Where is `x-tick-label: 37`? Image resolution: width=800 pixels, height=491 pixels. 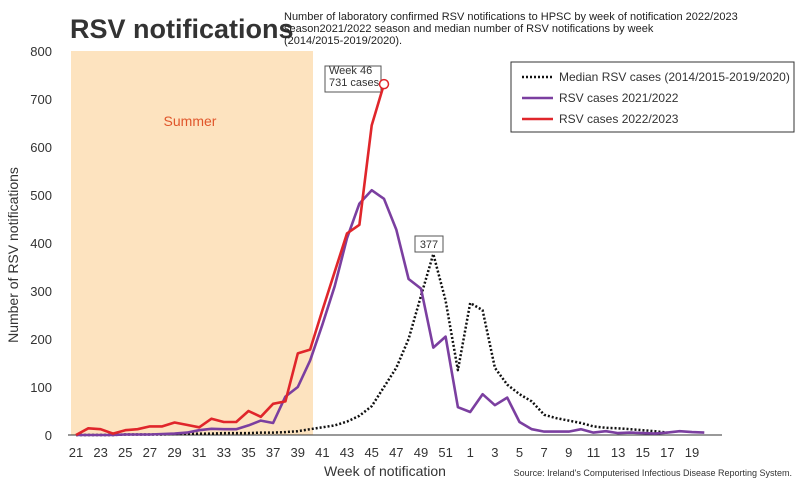 x-tick-label: 37 is located at coordinates (273, 452).